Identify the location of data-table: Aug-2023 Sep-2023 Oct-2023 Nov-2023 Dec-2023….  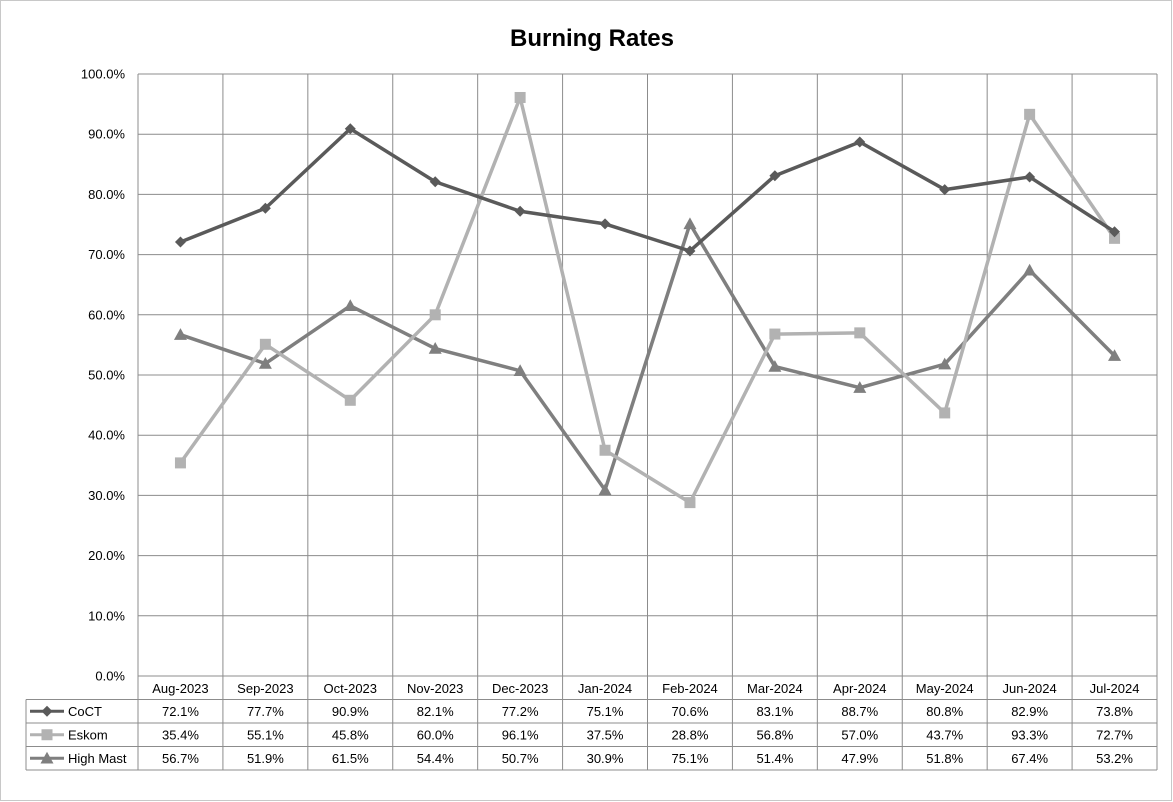
(591, 726).